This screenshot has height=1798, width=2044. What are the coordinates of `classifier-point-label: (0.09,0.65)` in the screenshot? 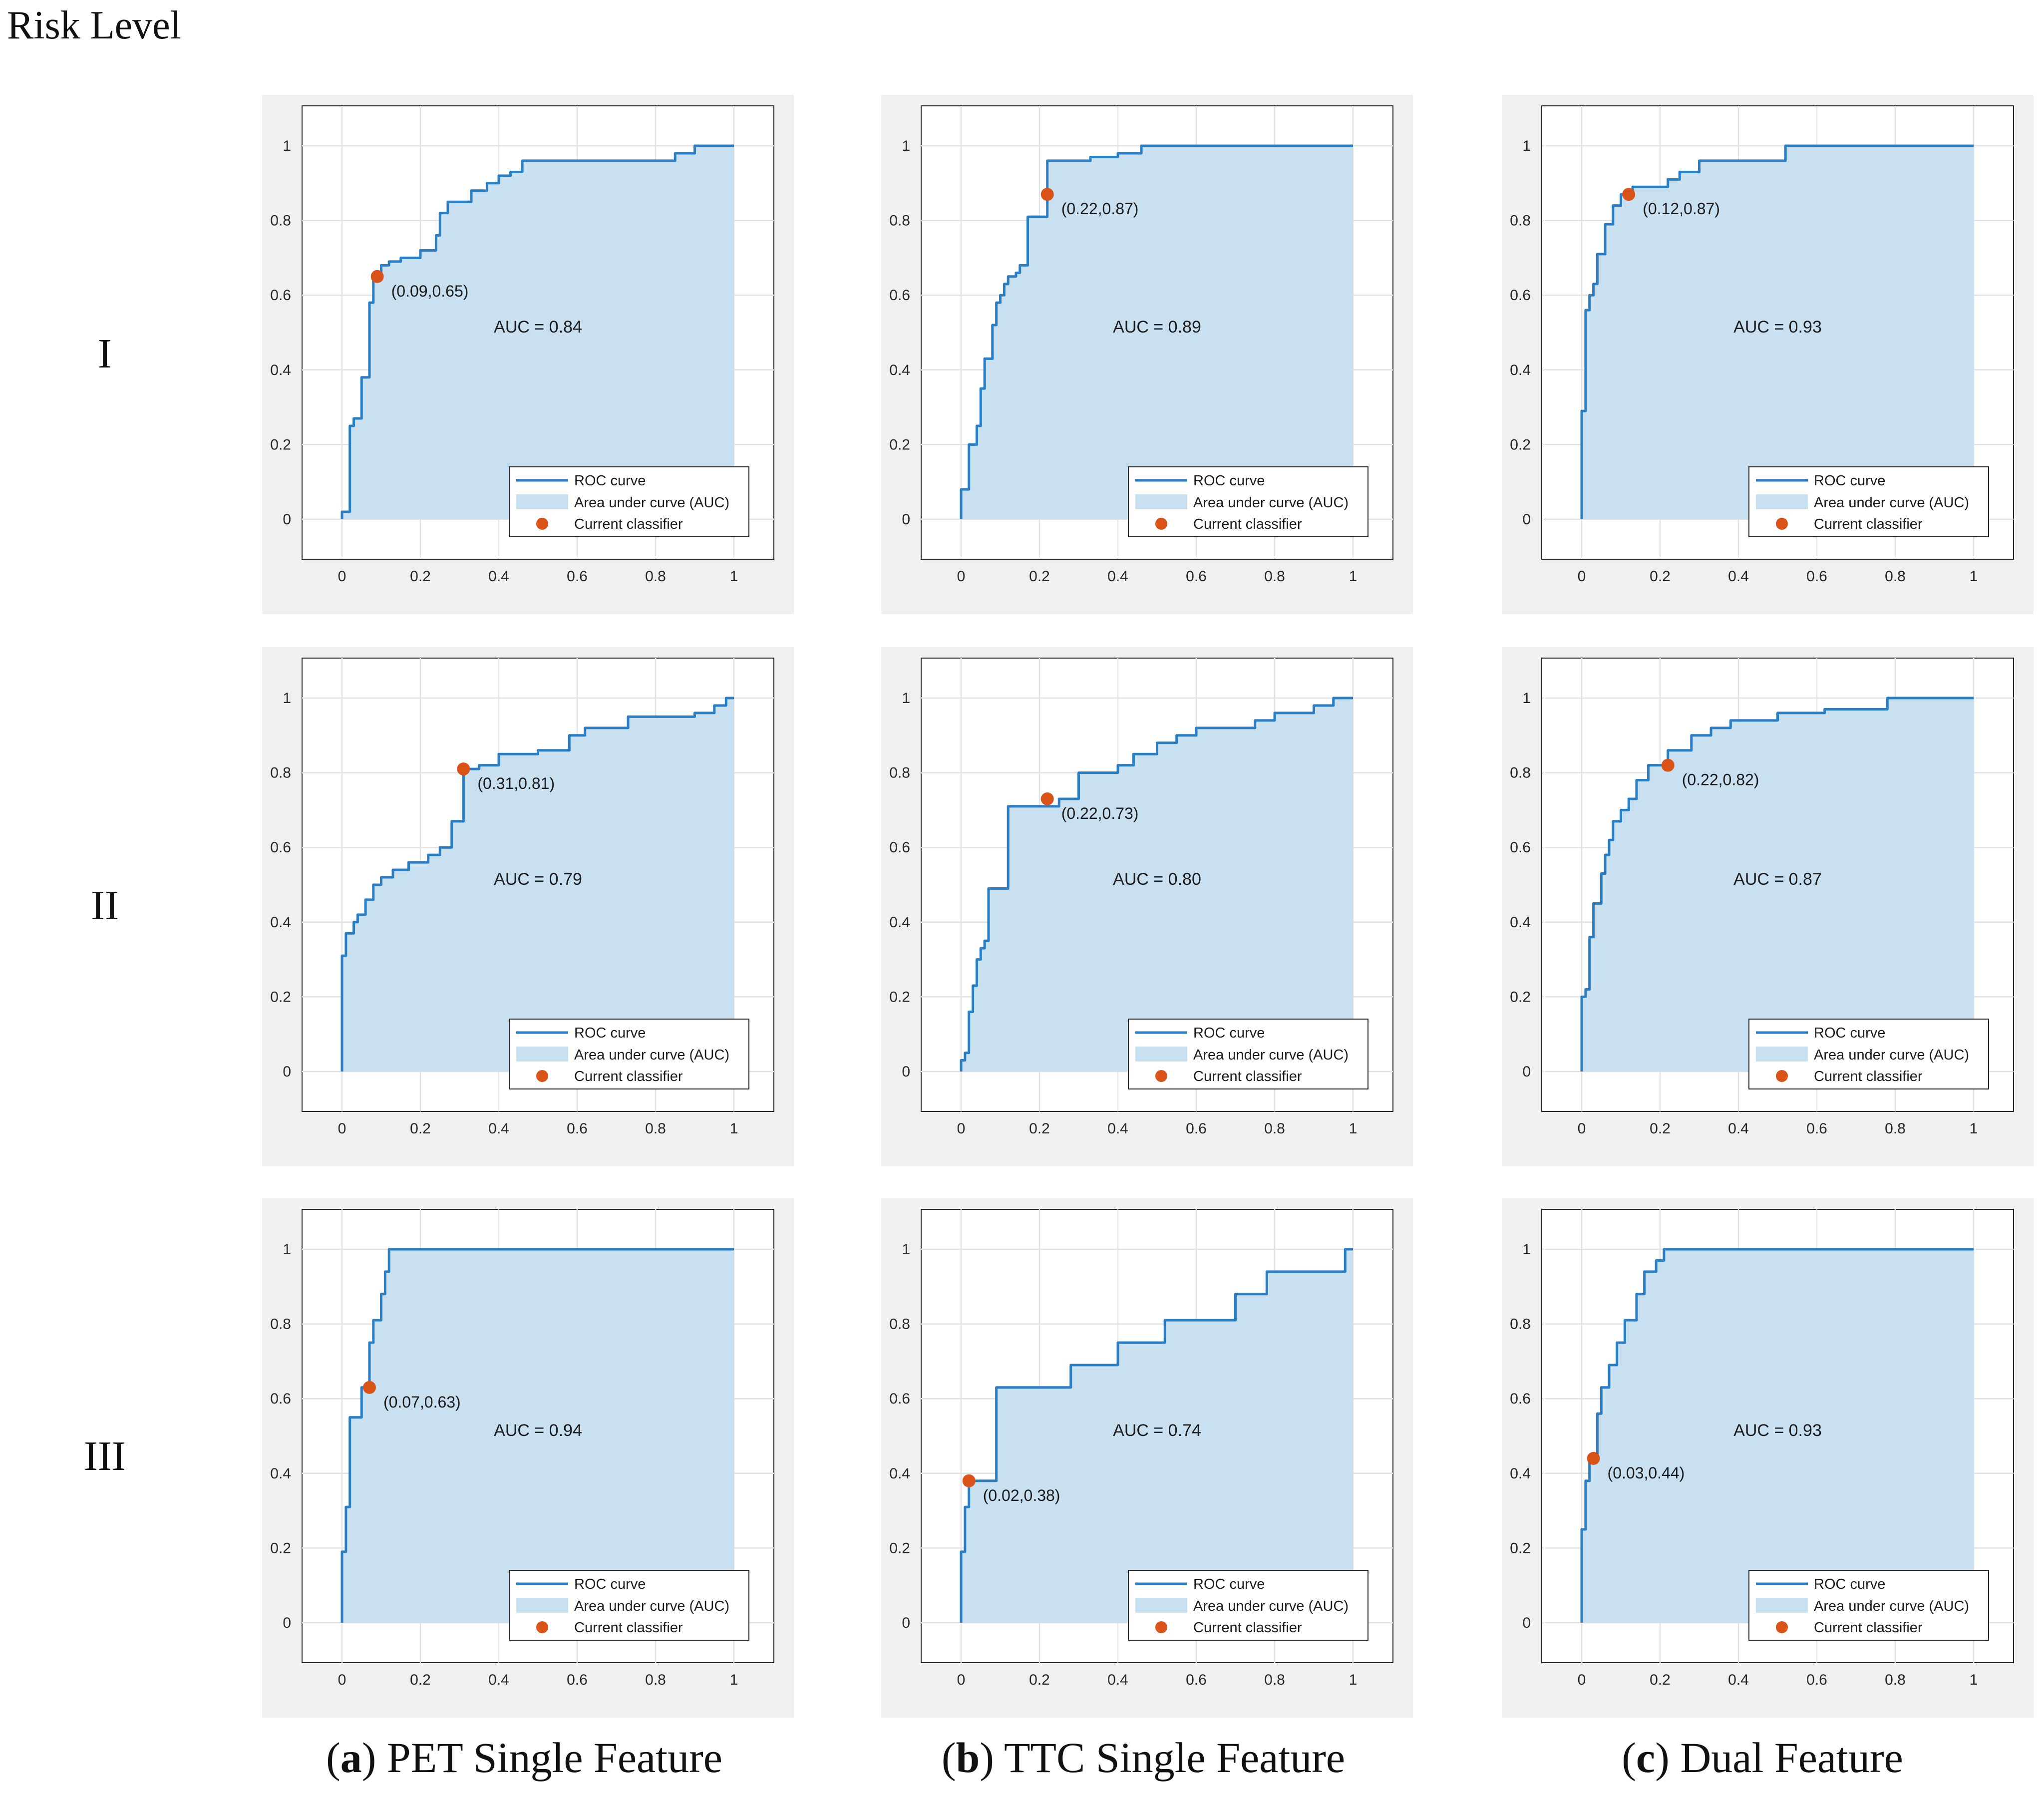 It's located at (430, 291).